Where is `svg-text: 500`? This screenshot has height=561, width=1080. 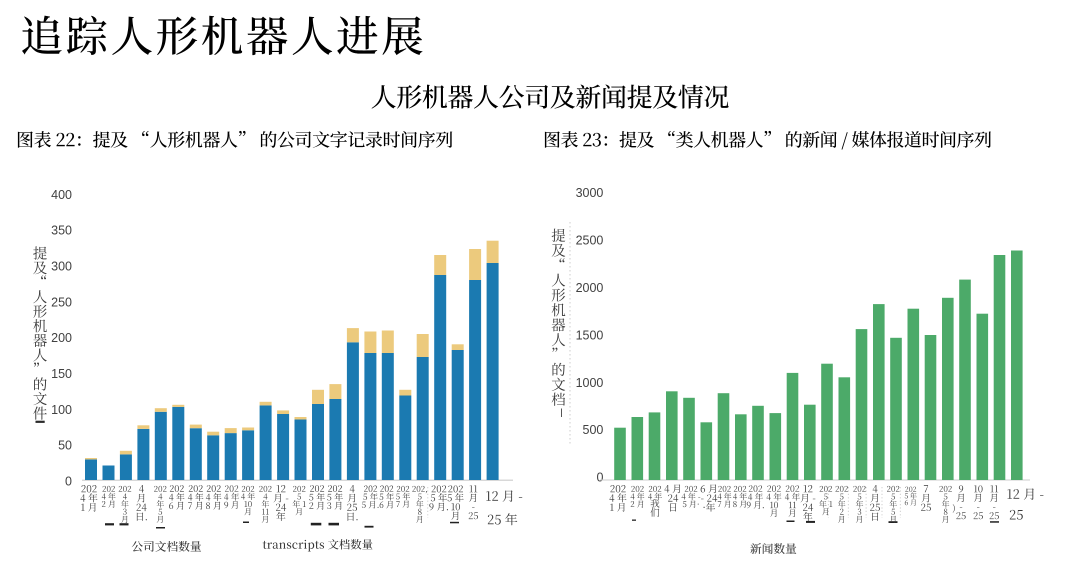
svg-text: 500 is located at coordinates (593, 430).